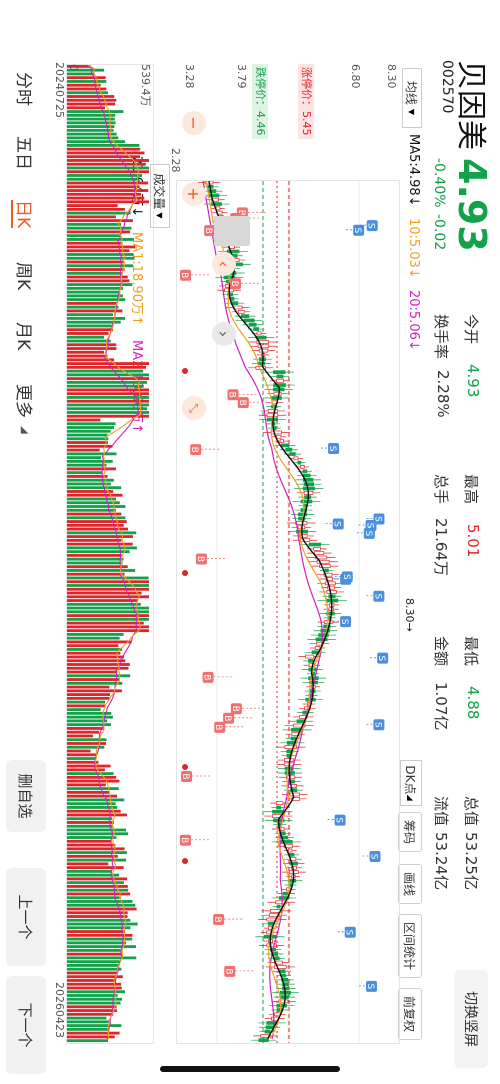 Image resolution: width=500 pixels, height=1084 pixels. What do you see at coordinates (23, 276) in the screenshot?
I see `tab-weekly-k: 周K` at bounding box center [23, 276].